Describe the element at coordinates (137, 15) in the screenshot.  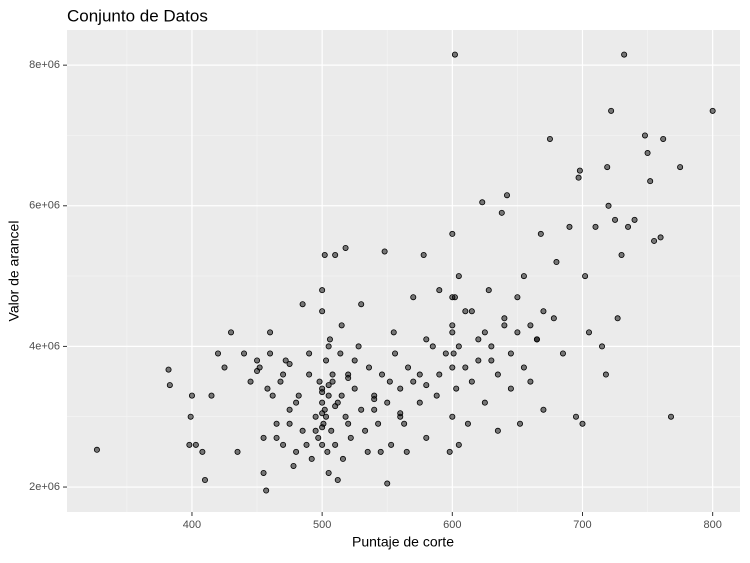
I see `chart-title: Conjunto de Datos` at that location.